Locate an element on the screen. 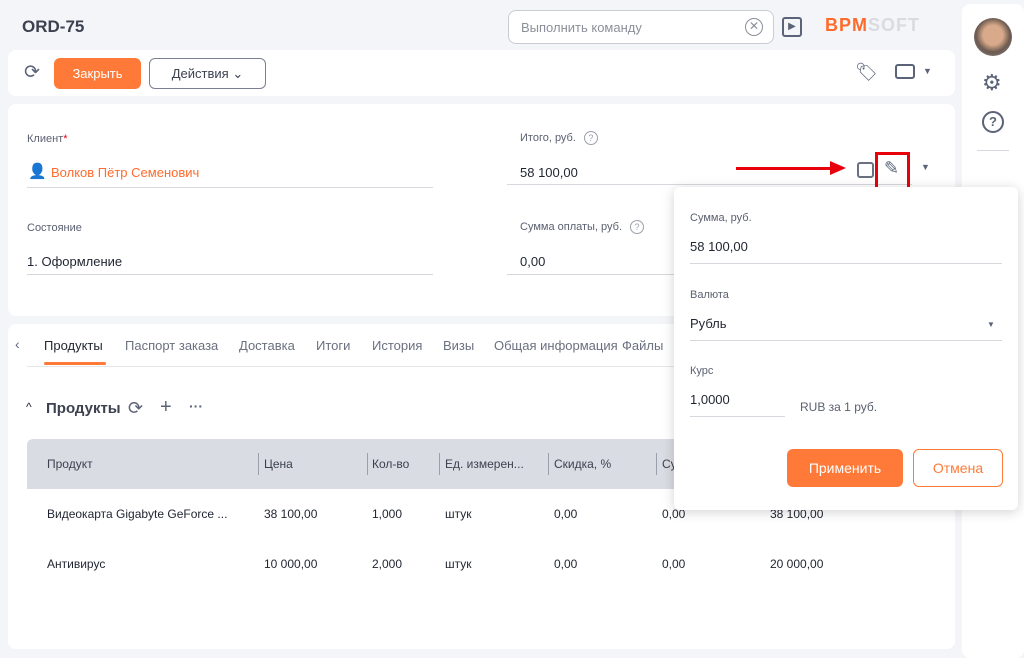  column-header: Су is located at coordinates (669, 464).